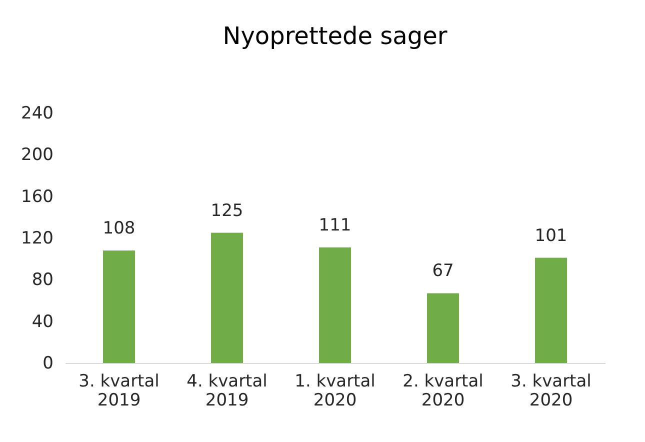  What do you see at coordinates (37, 238) in the screenshot?
I see `y-tick-label: 120` at bounding box center [37, 238].